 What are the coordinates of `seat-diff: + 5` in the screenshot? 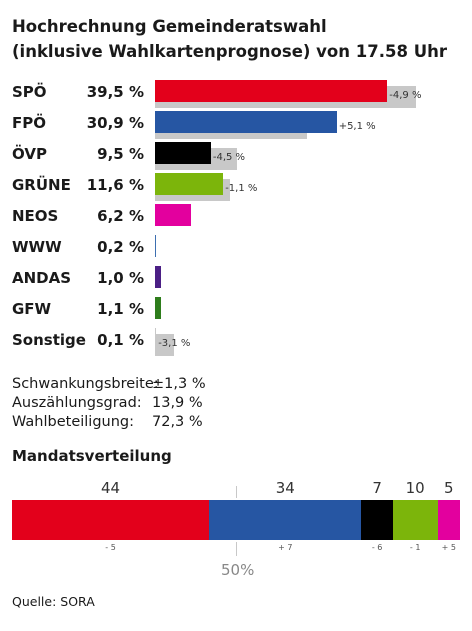 It's located at (448, 547).